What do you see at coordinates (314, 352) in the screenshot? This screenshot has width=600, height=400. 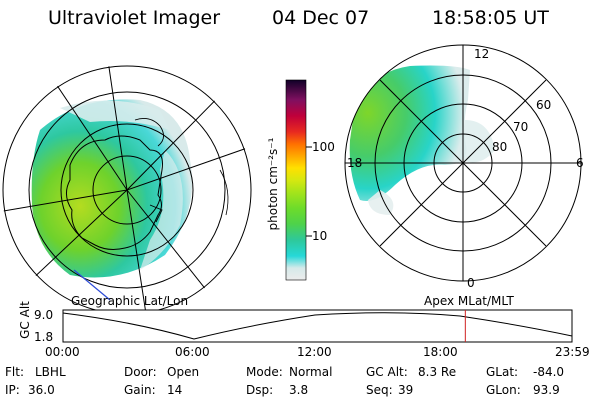 I see `timeline-xtick-1200: 12:00` at bounding box center [314, 352].